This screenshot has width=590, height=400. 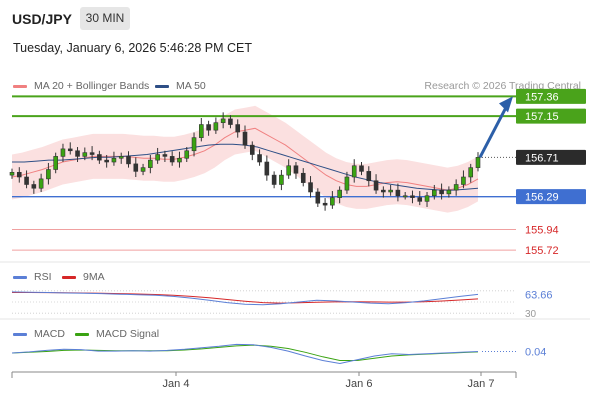 What do you see at coordinates (551, 172) in the screenshot?
I see `price-labels: 157.36 157.15 156.71 156.29 155.94 155.72` at bounding box center [551, 172].